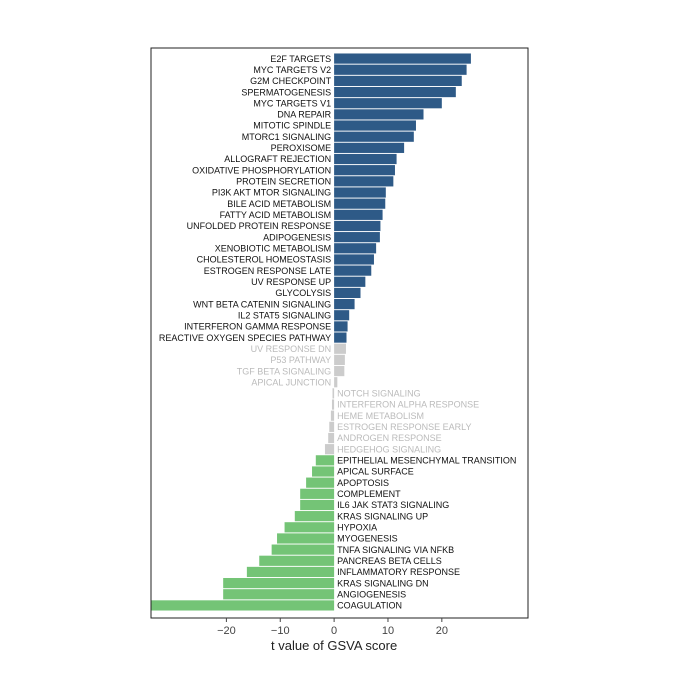 Image resolution: width=682 pixels, height=682 pixels. I want to click on category-label: PI3K AKT MTOR SIGNALING, so click(271, 193).